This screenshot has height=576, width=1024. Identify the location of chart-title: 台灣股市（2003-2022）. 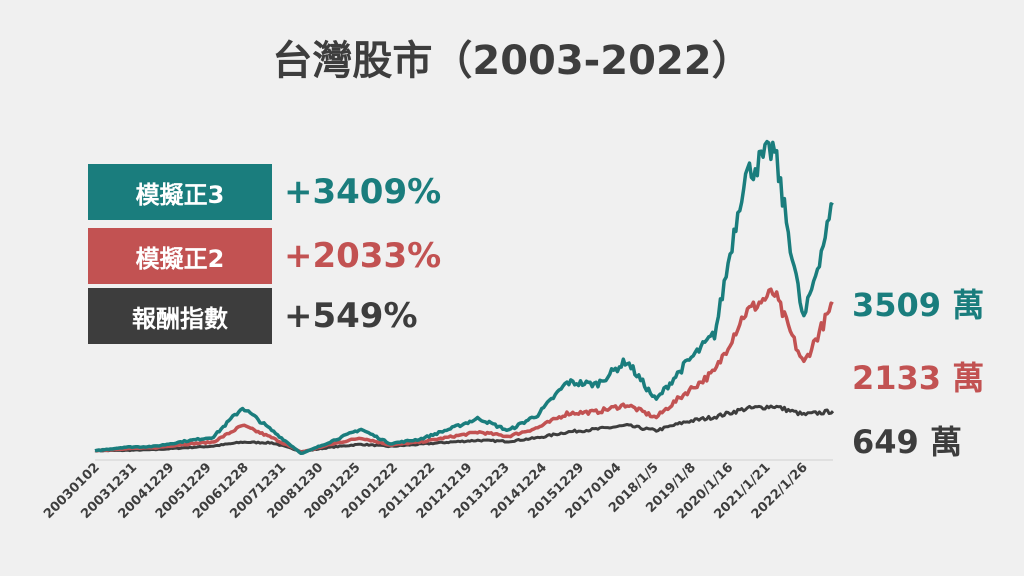
(512, 61).